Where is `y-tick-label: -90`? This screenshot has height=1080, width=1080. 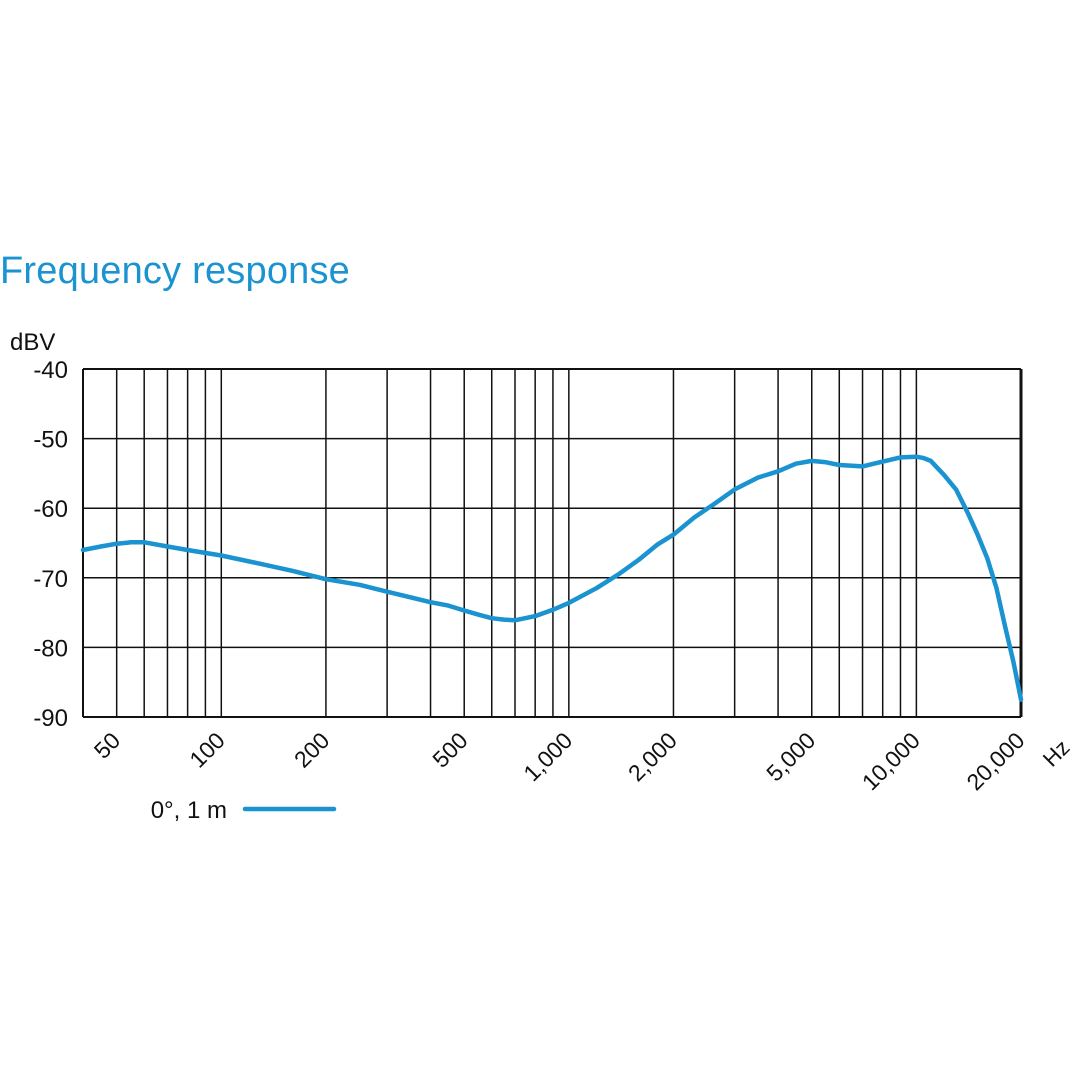 y-tick-label: -90 is located at coordinates (50, 718).